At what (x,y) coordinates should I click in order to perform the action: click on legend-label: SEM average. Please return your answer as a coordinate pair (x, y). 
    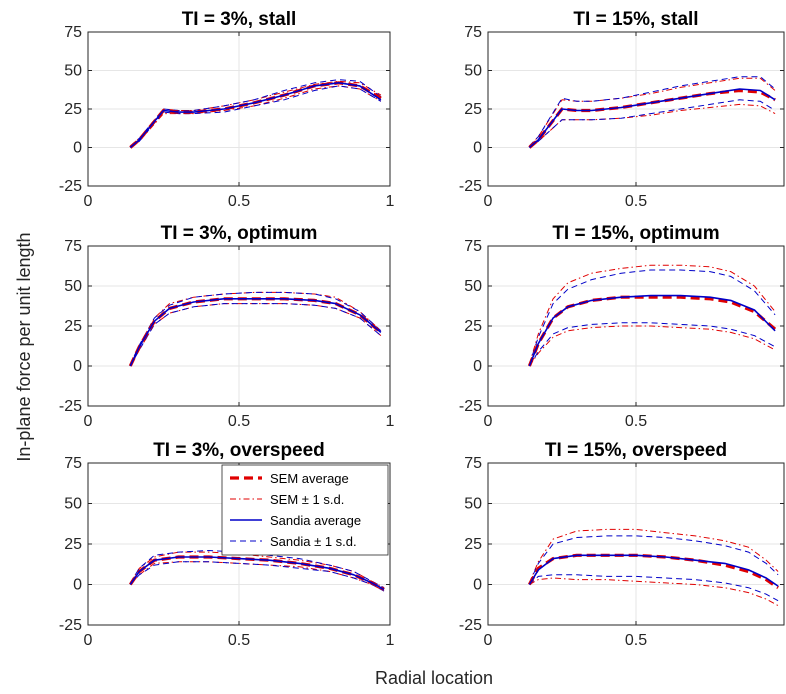
    Looking at the image, I should click on (309, 478).